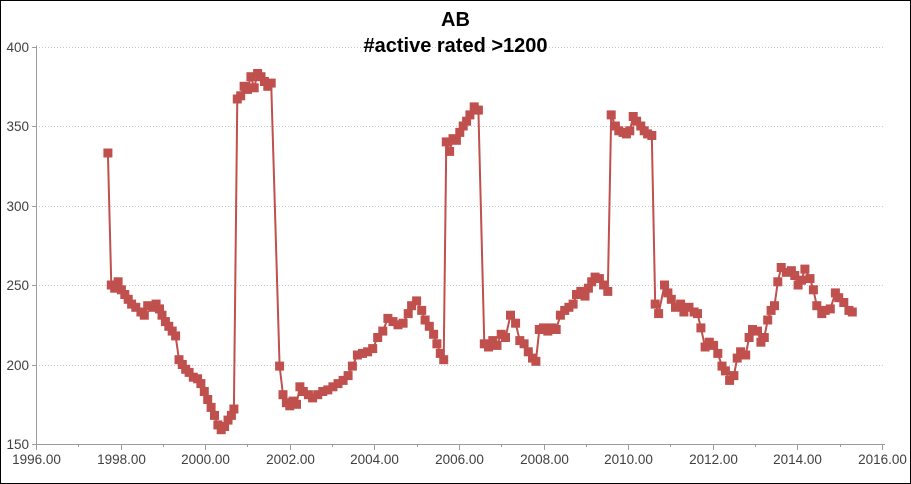 The width and height of the screenshot is (911, 484). What do you see at coordinates (628, 459) in the screenshot?
I see `x-axis-label: 2010.00` at bounding box center [628, 459].